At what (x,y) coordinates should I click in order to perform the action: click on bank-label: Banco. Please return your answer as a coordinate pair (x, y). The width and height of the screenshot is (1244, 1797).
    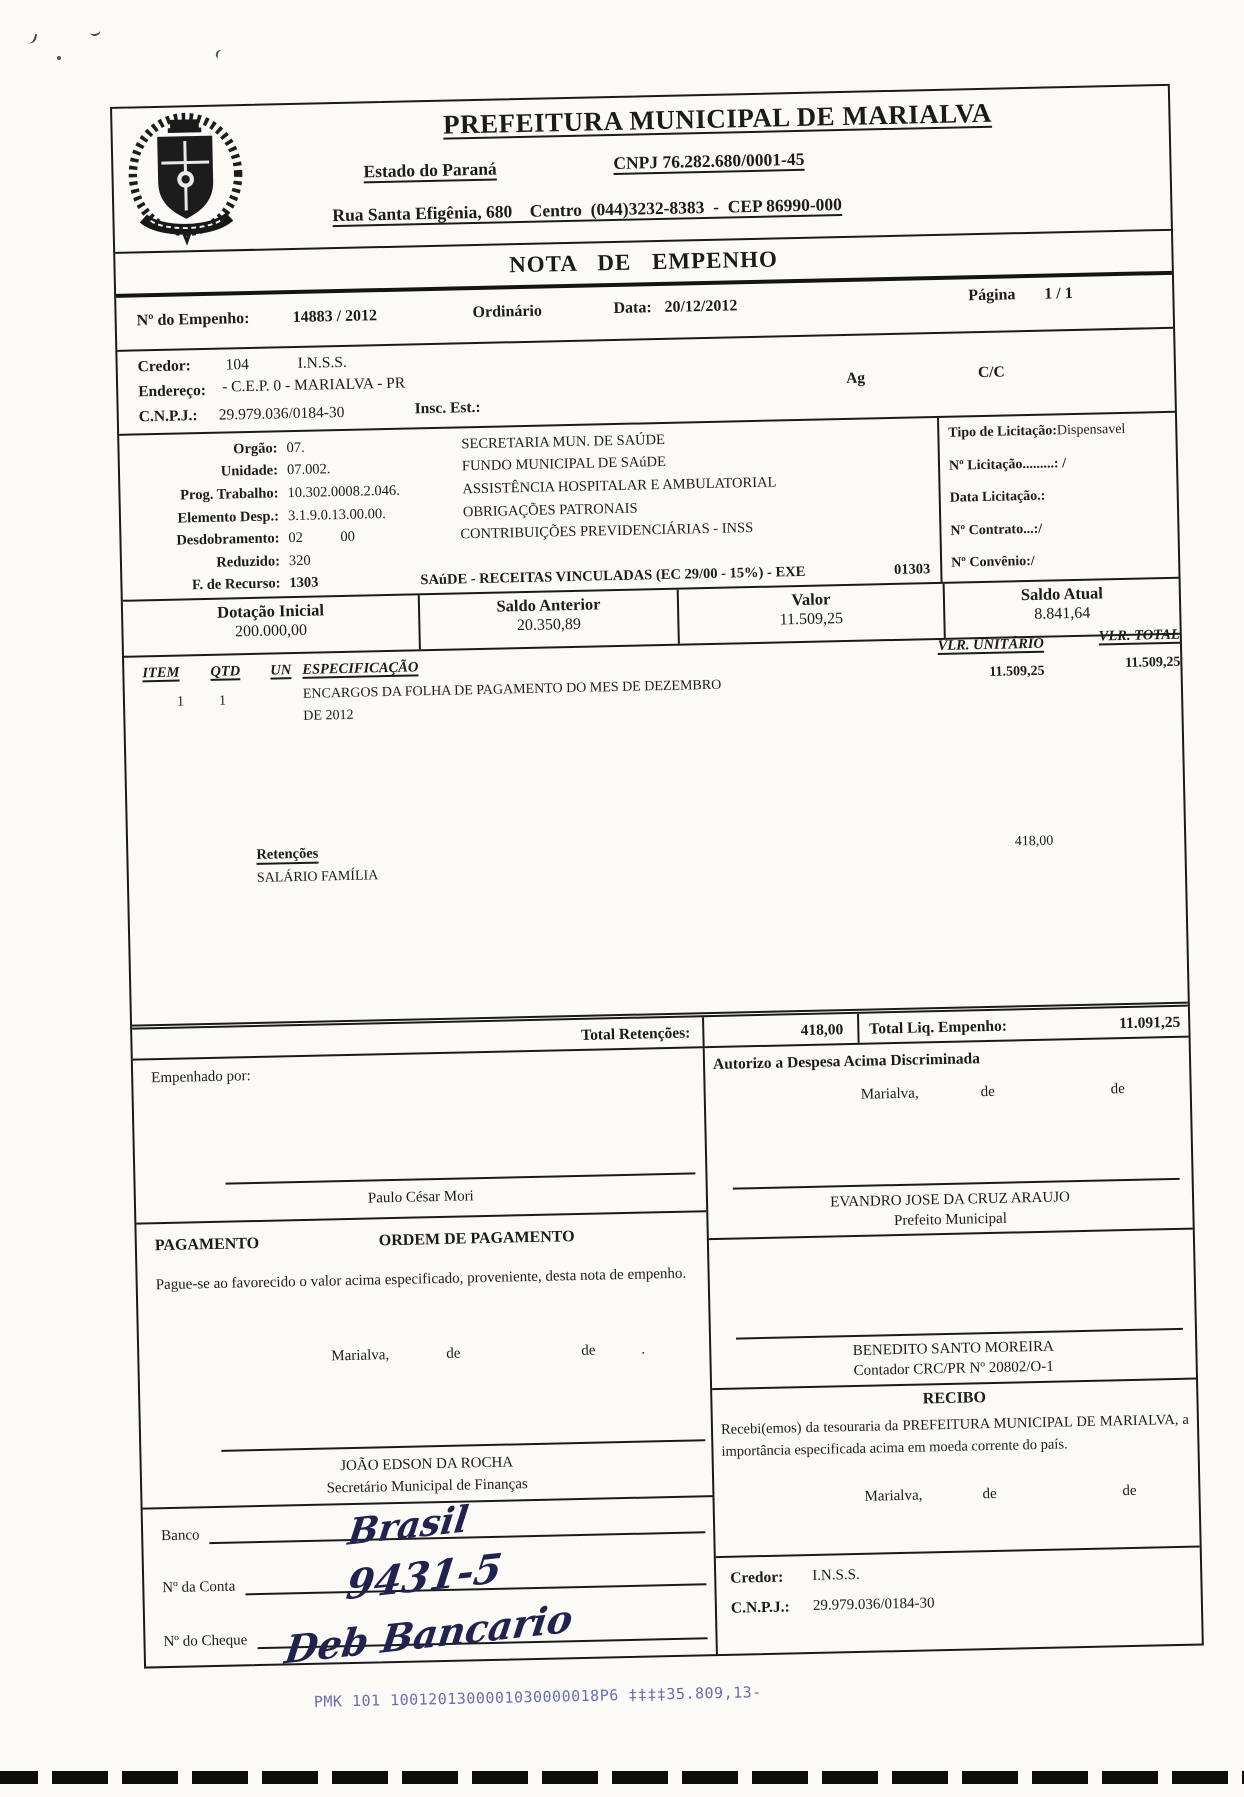
    Looking at the image, I should click on (180, 1536).